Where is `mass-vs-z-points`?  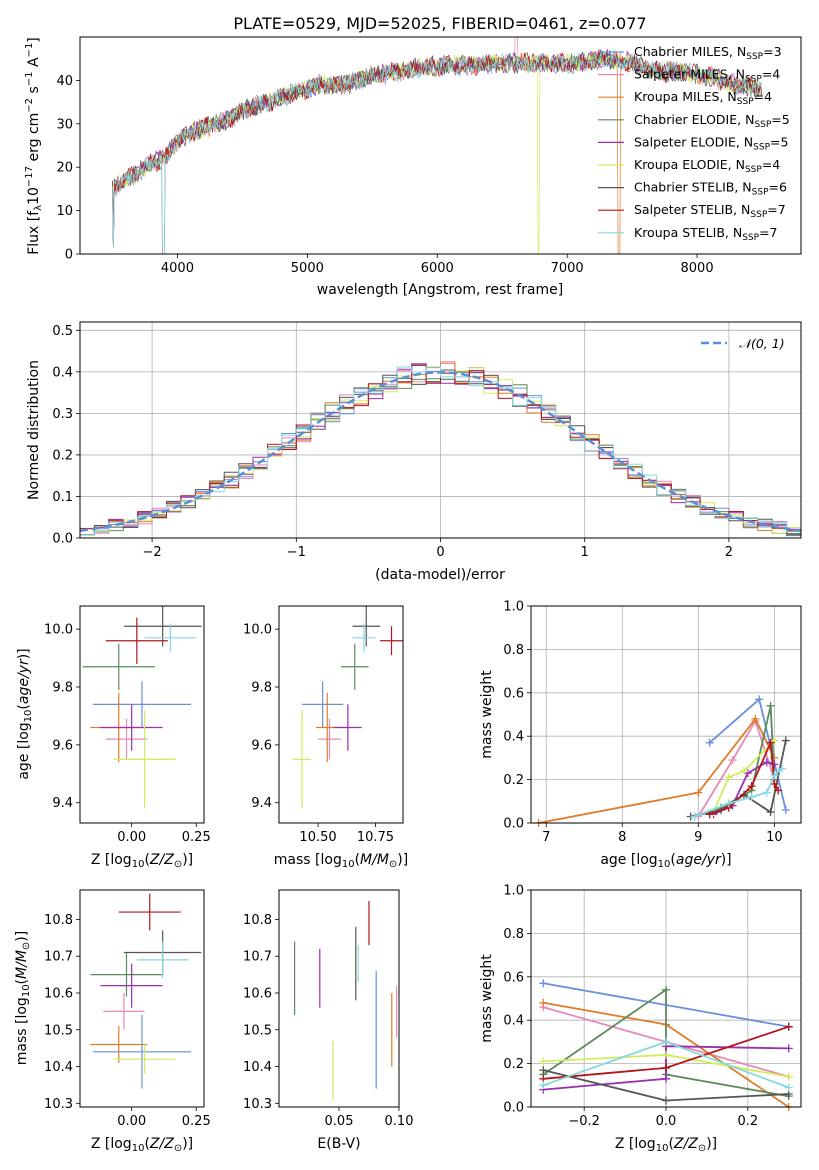 mass-vs-z-points is located at coordinates (146, 991).